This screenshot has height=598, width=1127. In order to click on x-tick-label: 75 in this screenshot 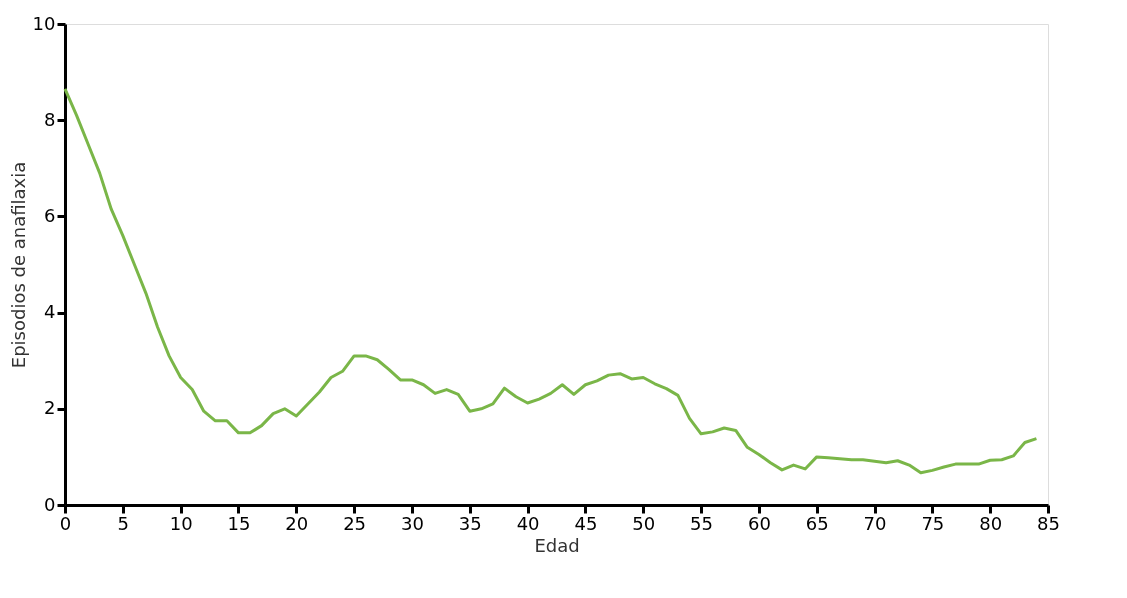, I will do `click(933, 523)`.